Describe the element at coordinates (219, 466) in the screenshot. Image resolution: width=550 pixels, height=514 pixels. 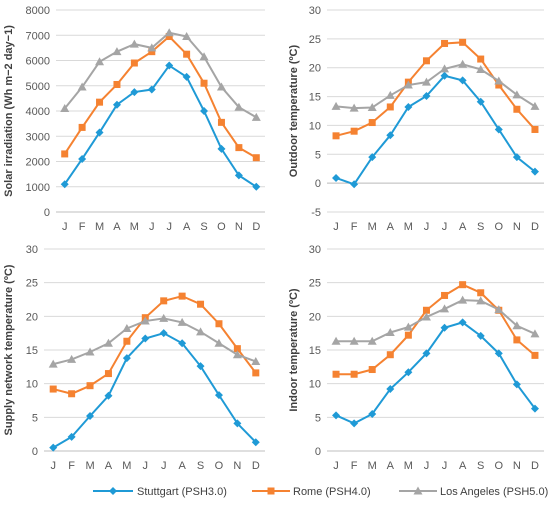
I see `x-tick-label: O` at that location.